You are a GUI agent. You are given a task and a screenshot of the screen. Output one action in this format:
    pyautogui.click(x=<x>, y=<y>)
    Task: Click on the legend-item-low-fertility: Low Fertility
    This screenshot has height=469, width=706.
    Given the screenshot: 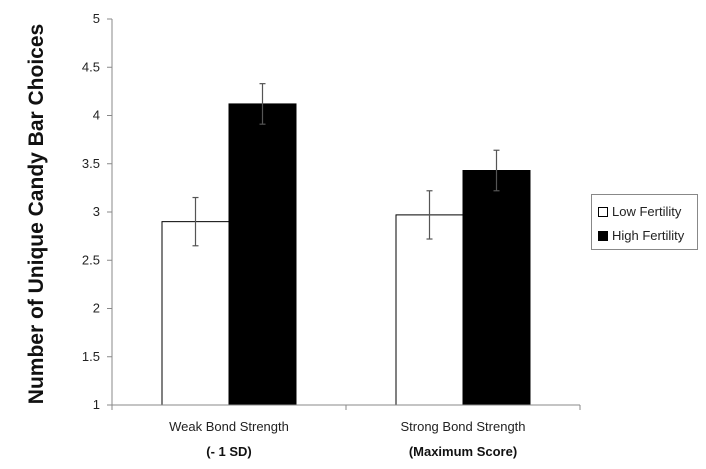 What is the action you would take?
    pyautogui.click(x=639, y=211)
    